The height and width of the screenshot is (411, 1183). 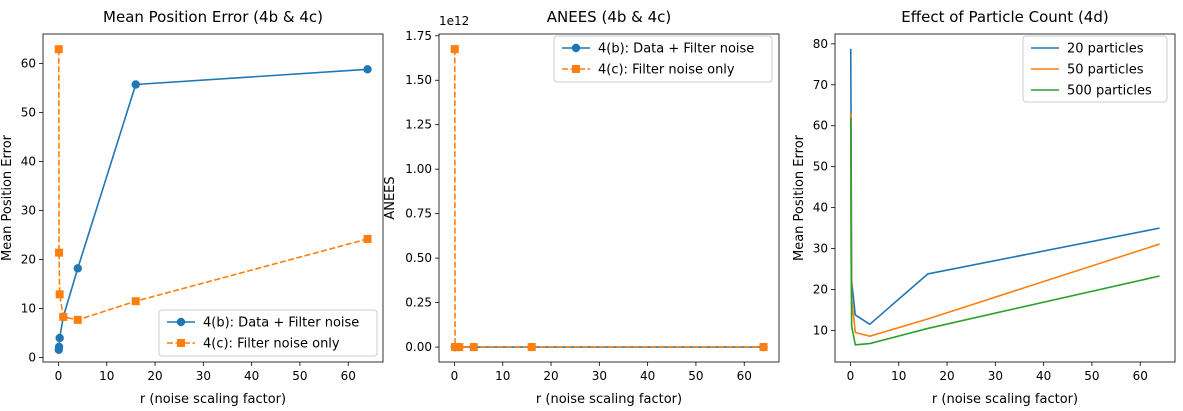 I want to click on chart-2-ytick-label: 0.00, so click(x=418, y=347).